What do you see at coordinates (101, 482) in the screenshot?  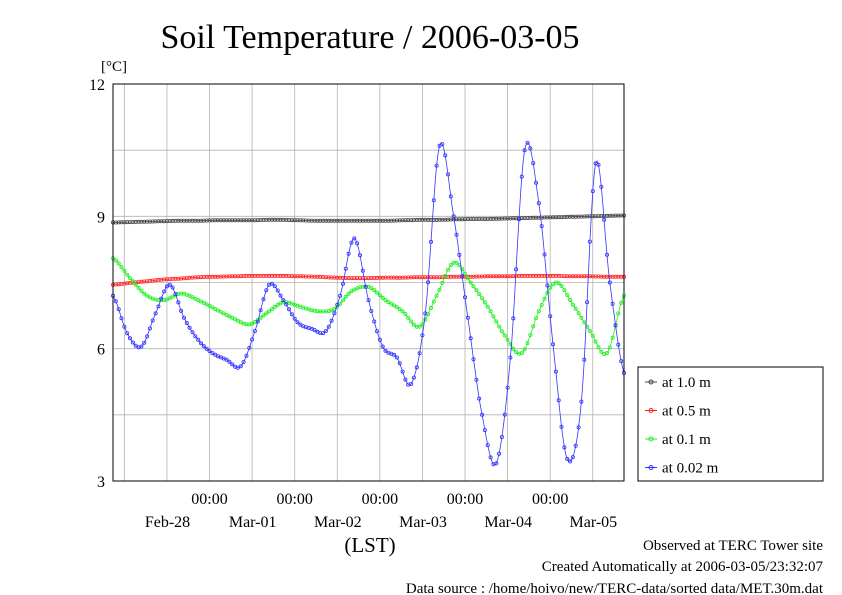 I see `y-tick-label: 3` at bounding box center [101, 482].